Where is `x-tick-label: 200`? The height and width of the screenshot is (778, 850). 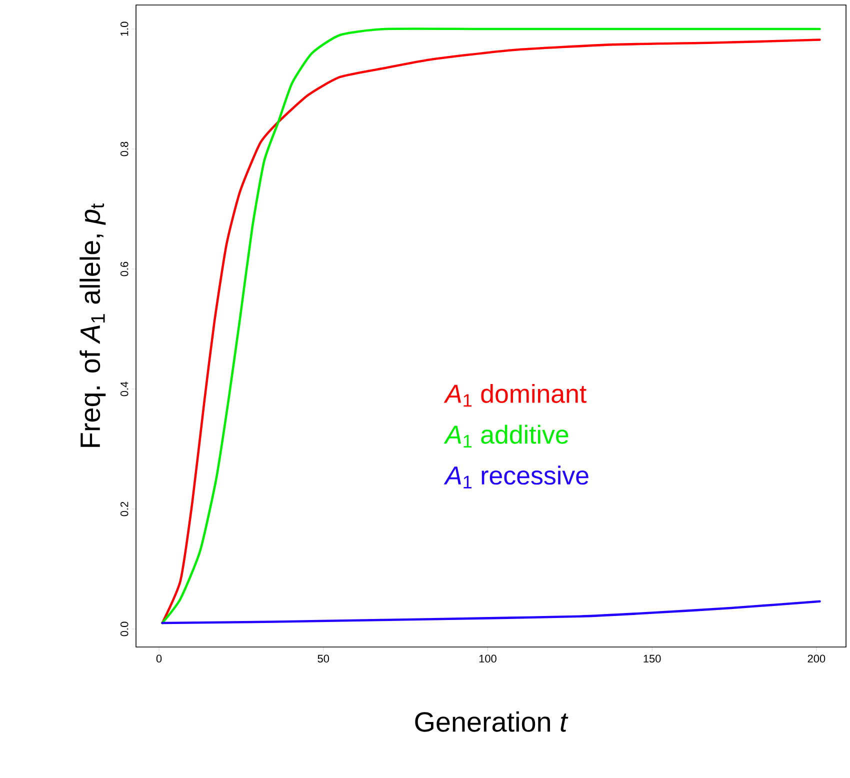
x-tick-label: 200 is located at coordinates (817, 658).